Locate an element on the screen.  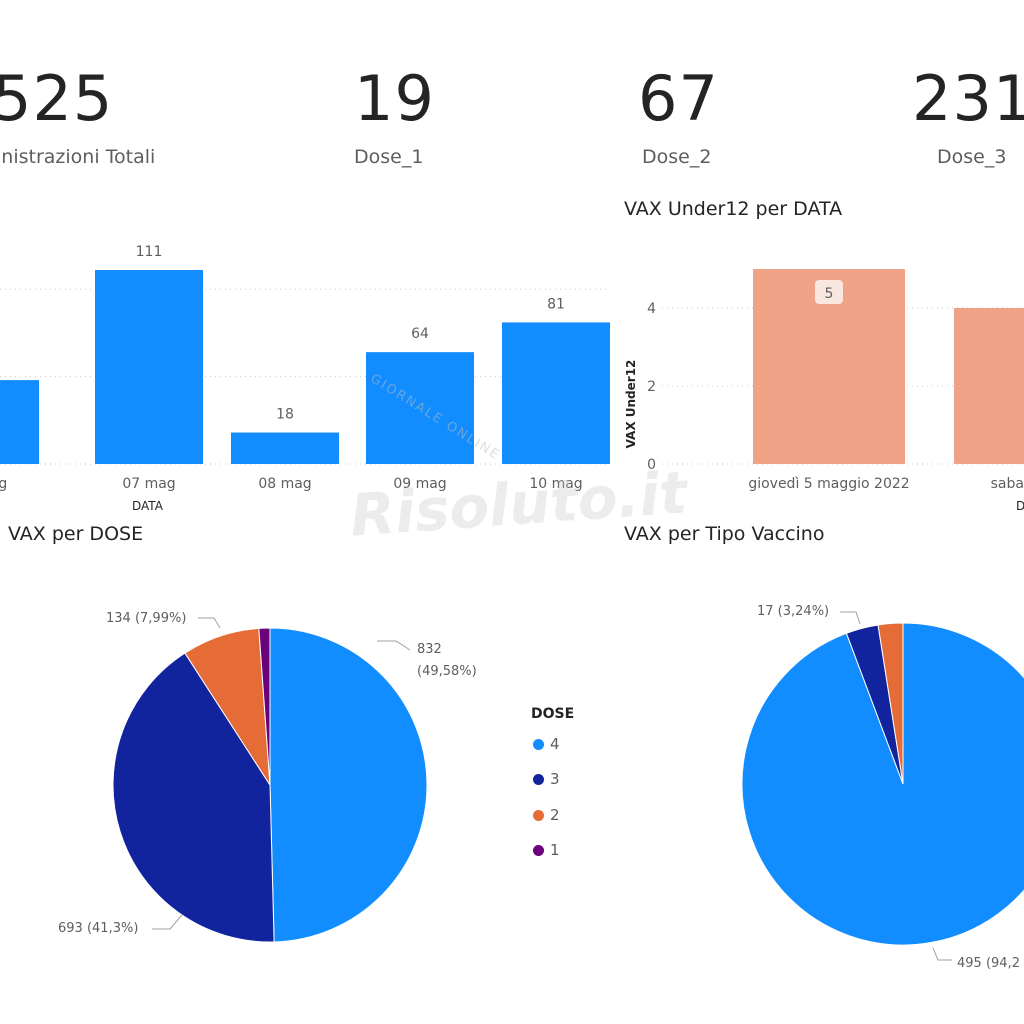
legend-title: DOSE is located at coordinates (553, 714).